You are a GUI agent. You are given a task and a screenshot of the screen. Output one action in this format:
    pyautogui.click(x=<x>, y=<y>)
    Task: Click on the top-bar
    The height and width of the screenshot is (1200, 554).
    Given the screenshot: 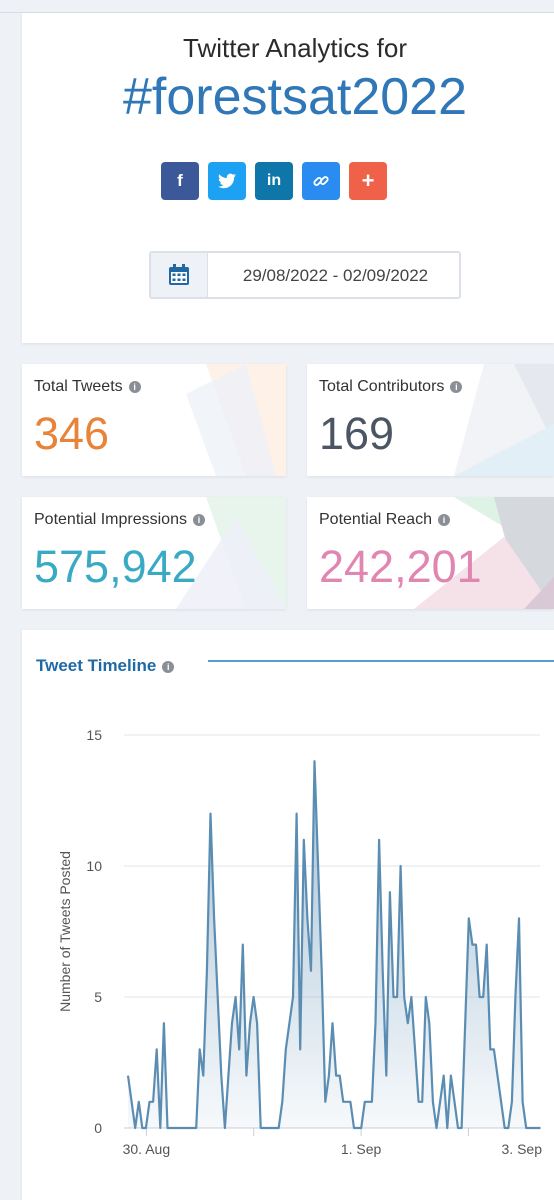 What is the action you would take?
    pyautogui.click(x=277, y=6)
    